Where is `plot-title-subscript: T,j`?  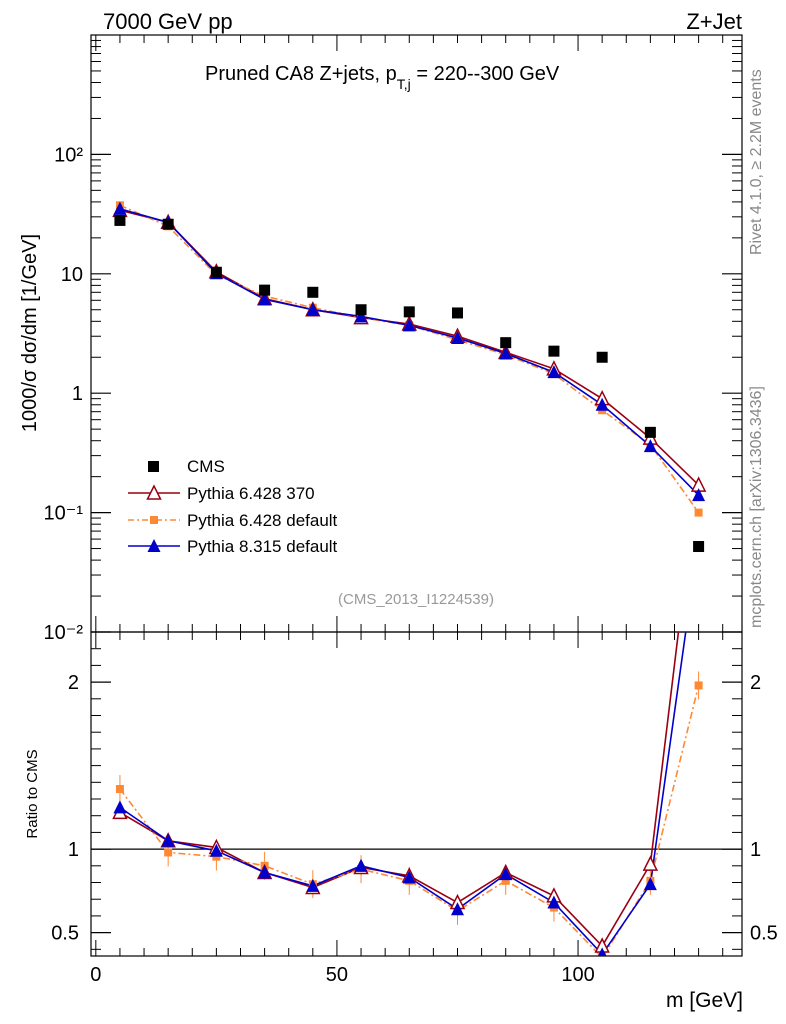 plot-title-subscript: T,j is located at coordinates (404, 84).